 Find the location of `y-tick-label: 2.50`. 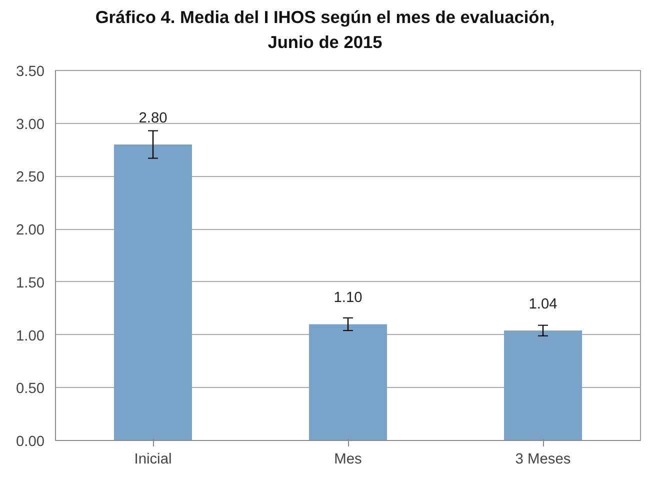

y-tick-label: 2.50 is located at coordinates (30, 177).